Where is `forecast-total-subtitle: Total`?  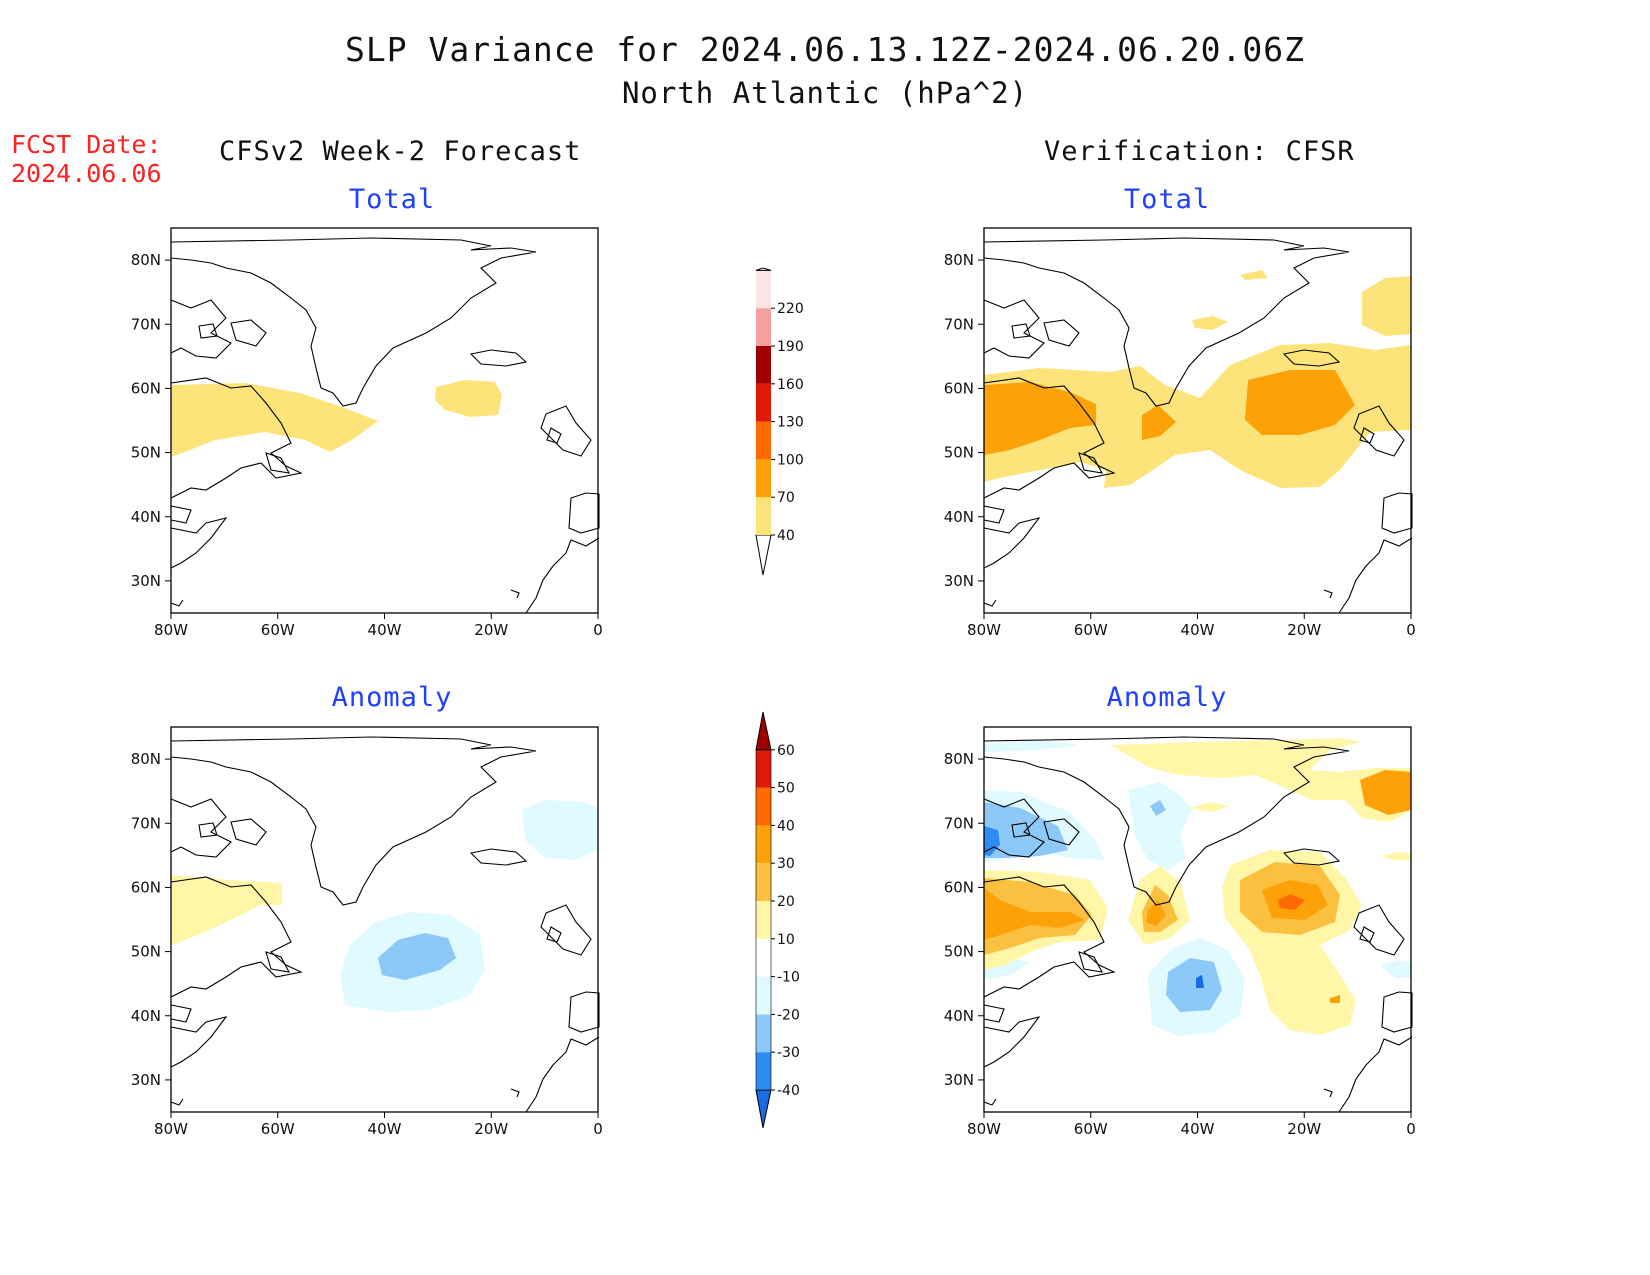
forecast-total-subtitle: Total is located at coordinates (392, 199).